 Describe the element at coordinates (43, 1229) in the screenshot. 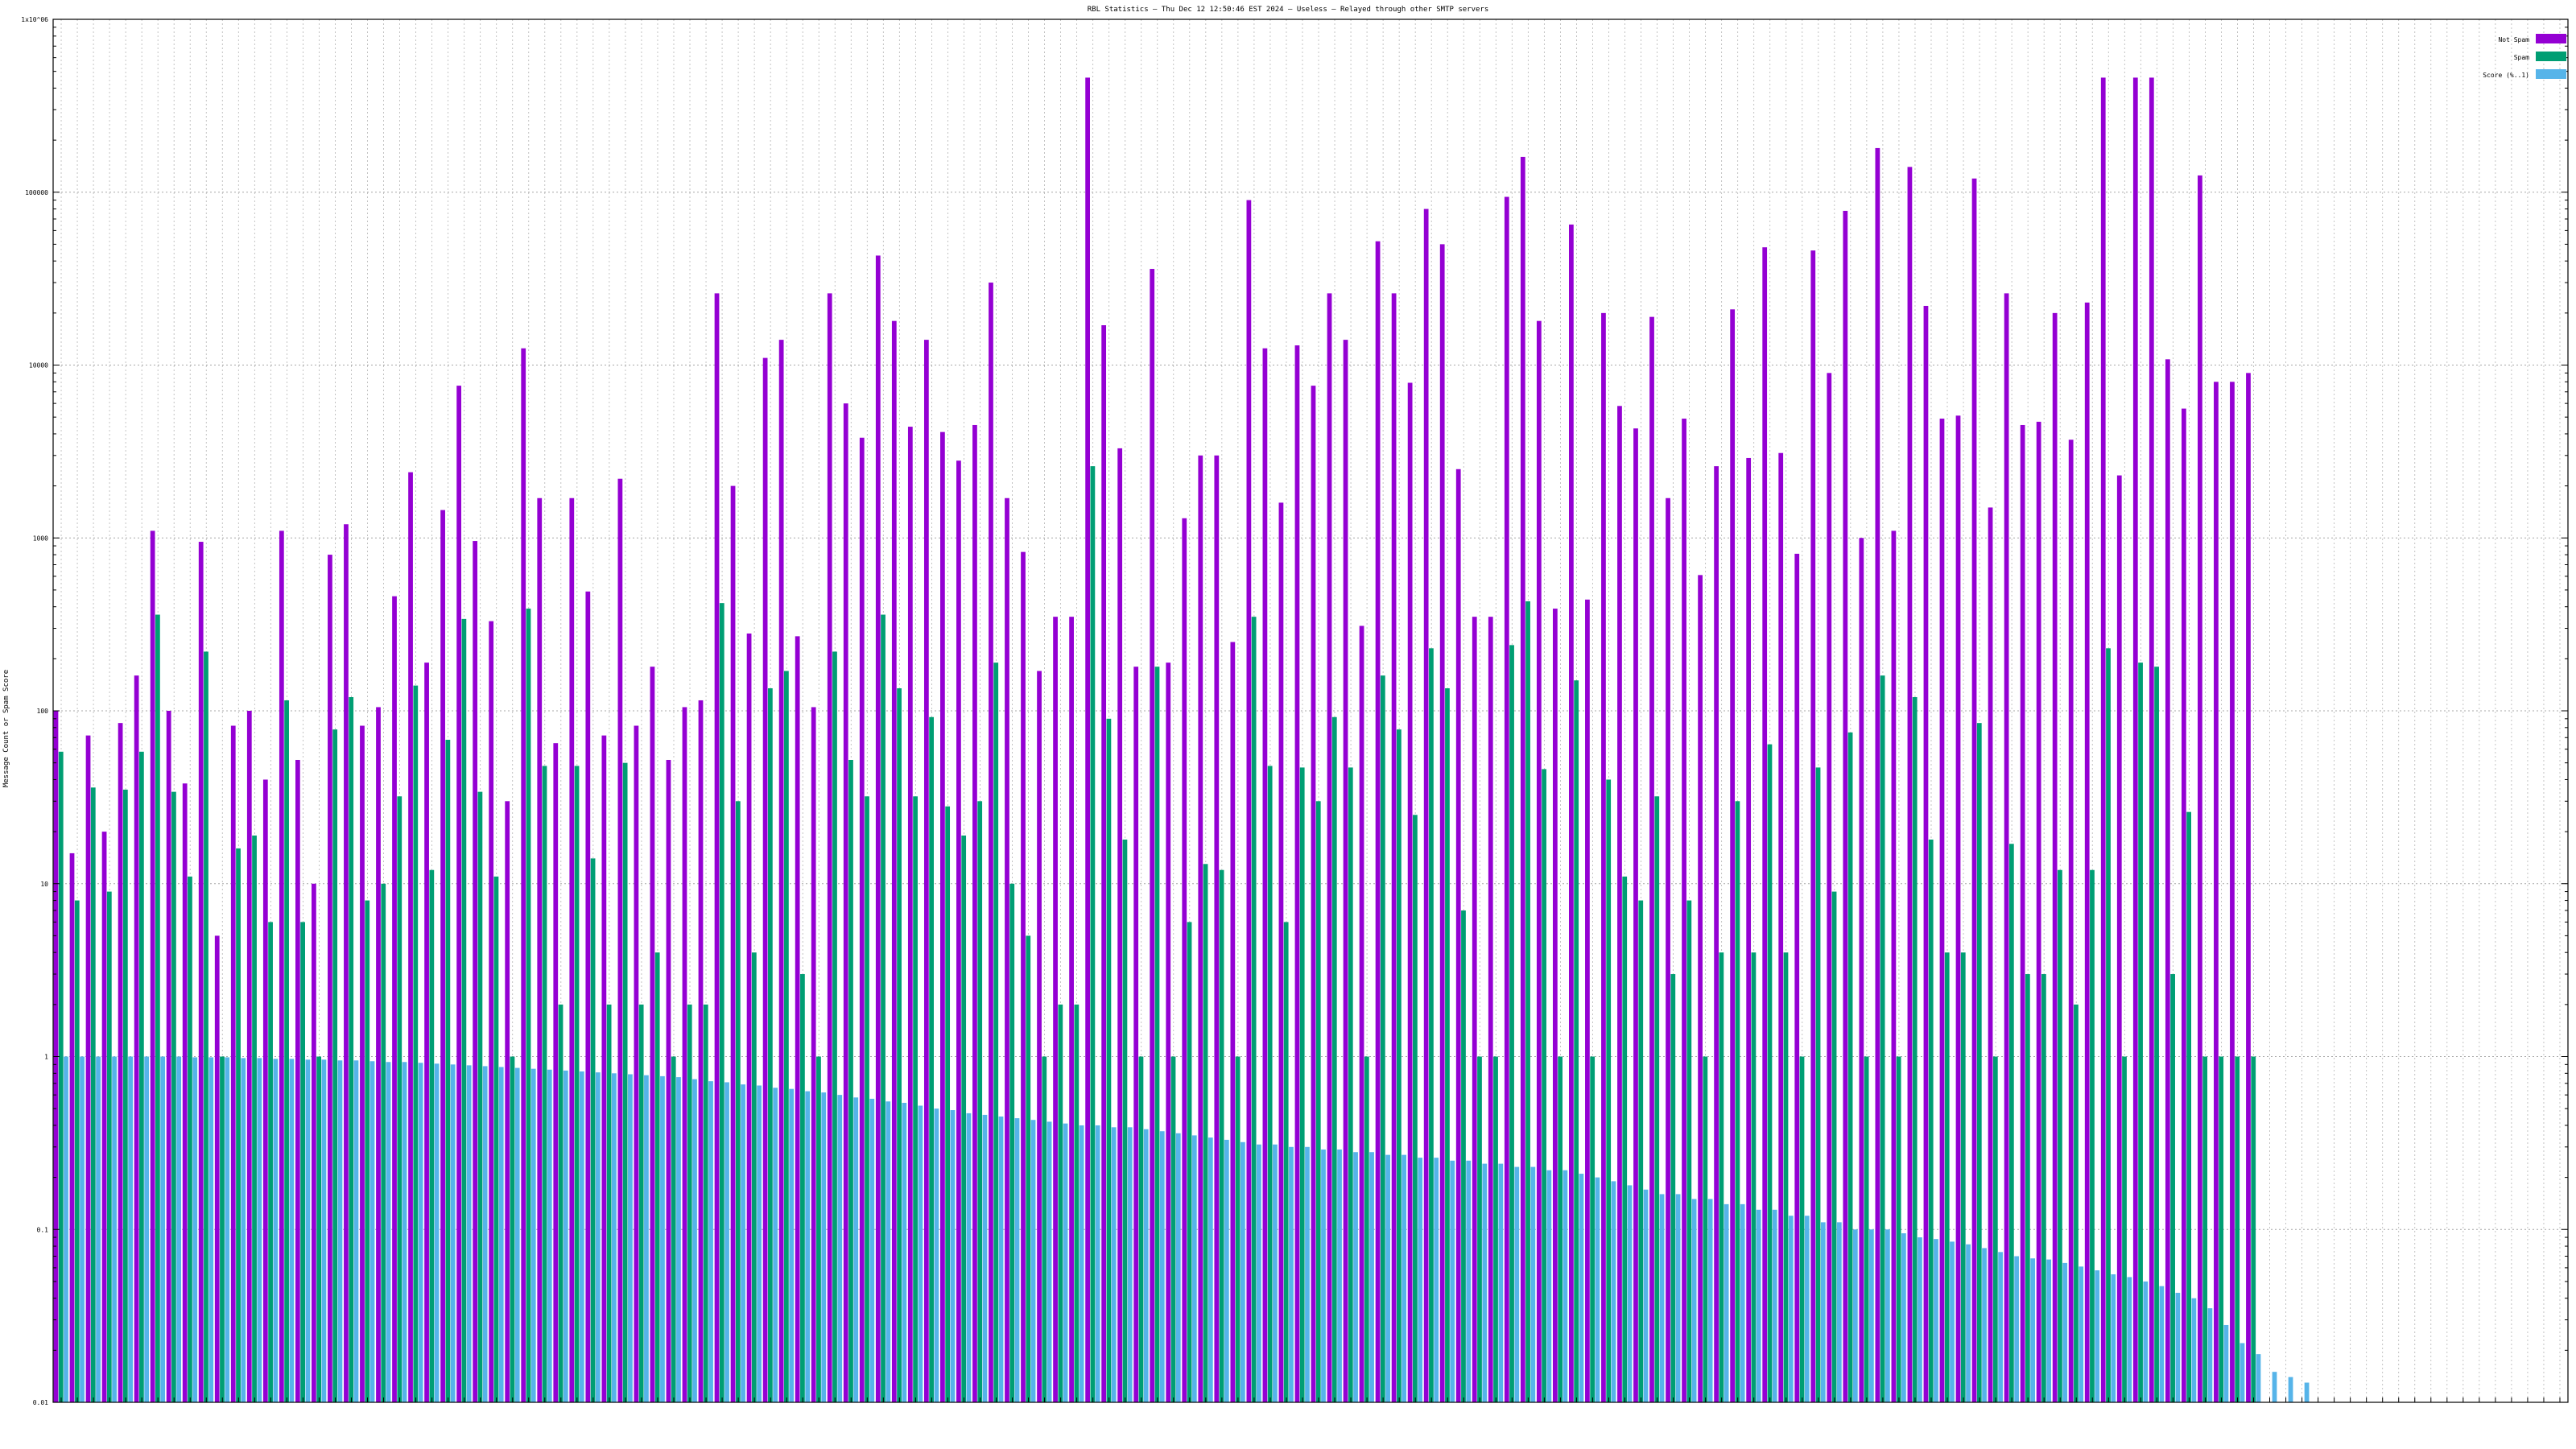

I see `y-tick-label: 0.1` at that location.